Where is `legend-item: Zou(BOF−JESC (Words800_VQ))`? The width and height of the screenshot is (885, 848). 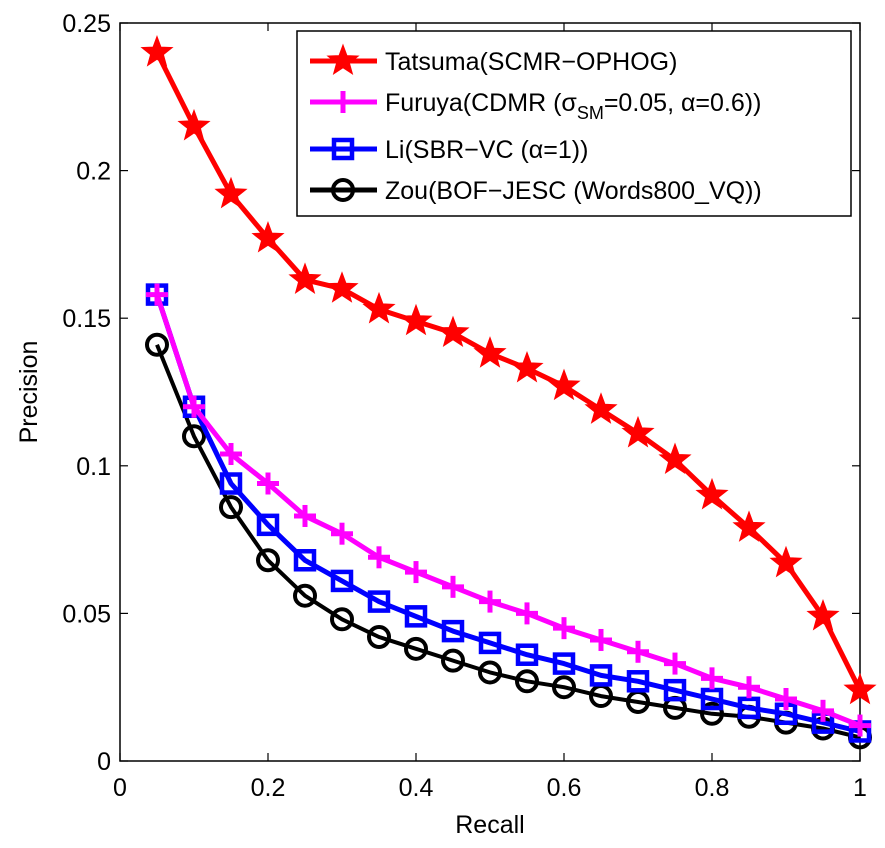
legend-item: Zou(BOF−JESC (Words800_VQ)) is located at coordinates (536, 191).